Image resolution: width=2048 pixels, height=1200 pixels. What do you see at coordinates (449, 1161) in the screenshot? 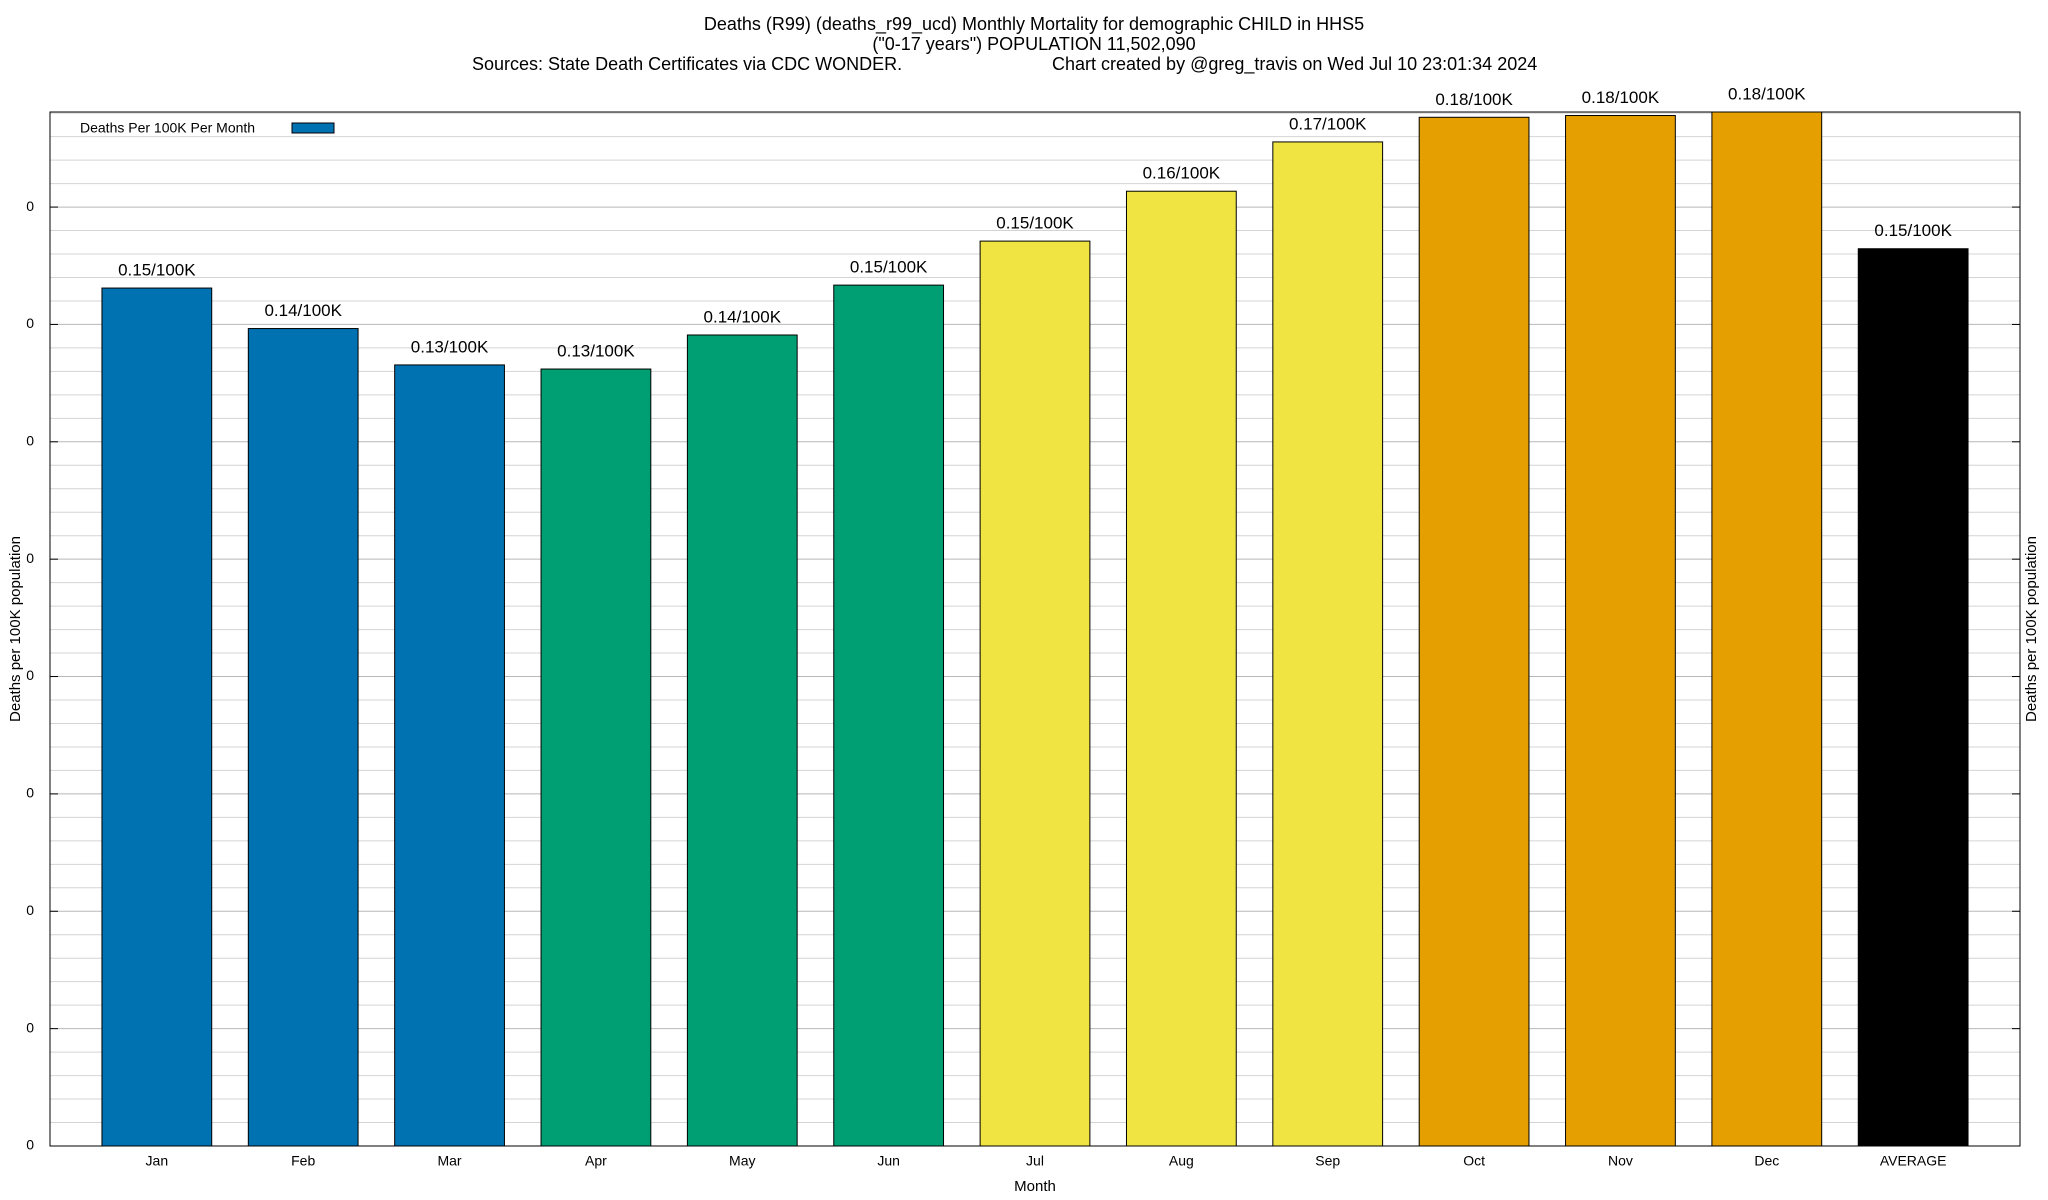
I see `x-tick-label: Mar` at bounding box center [449, 1161].